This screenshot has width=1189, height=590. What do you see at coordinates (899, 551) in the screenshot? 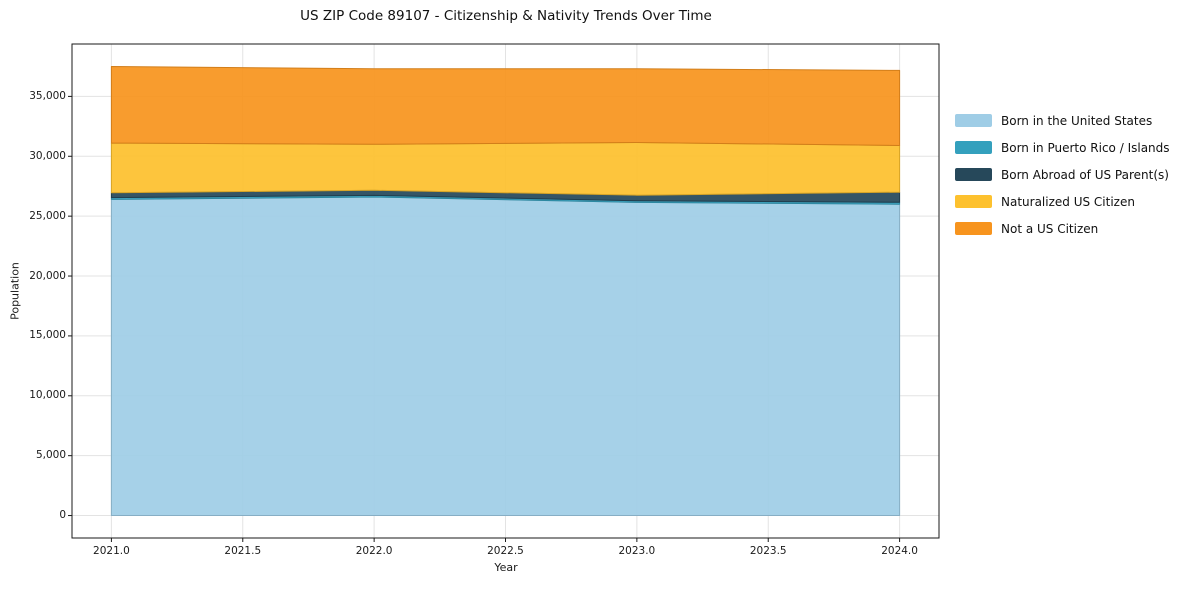
I see `x-tick-label: 2024.0` at bounding box center [899, 551].